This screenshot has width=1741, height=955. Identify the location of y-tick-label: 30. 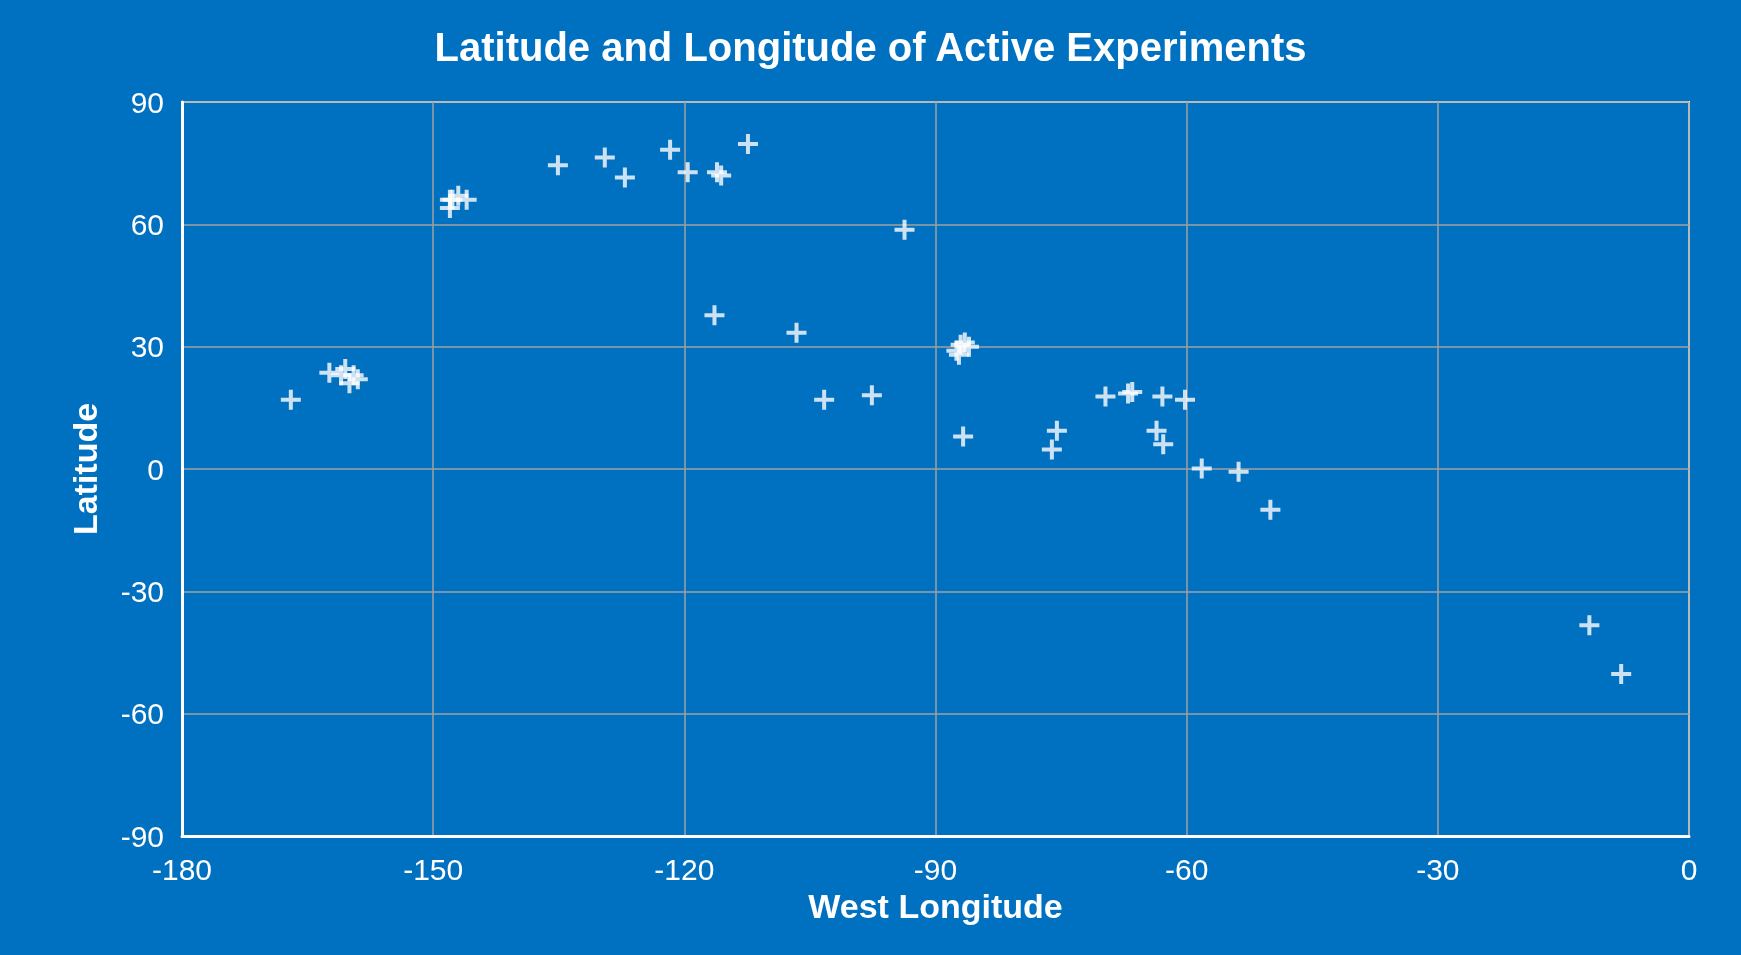
(147, 347).